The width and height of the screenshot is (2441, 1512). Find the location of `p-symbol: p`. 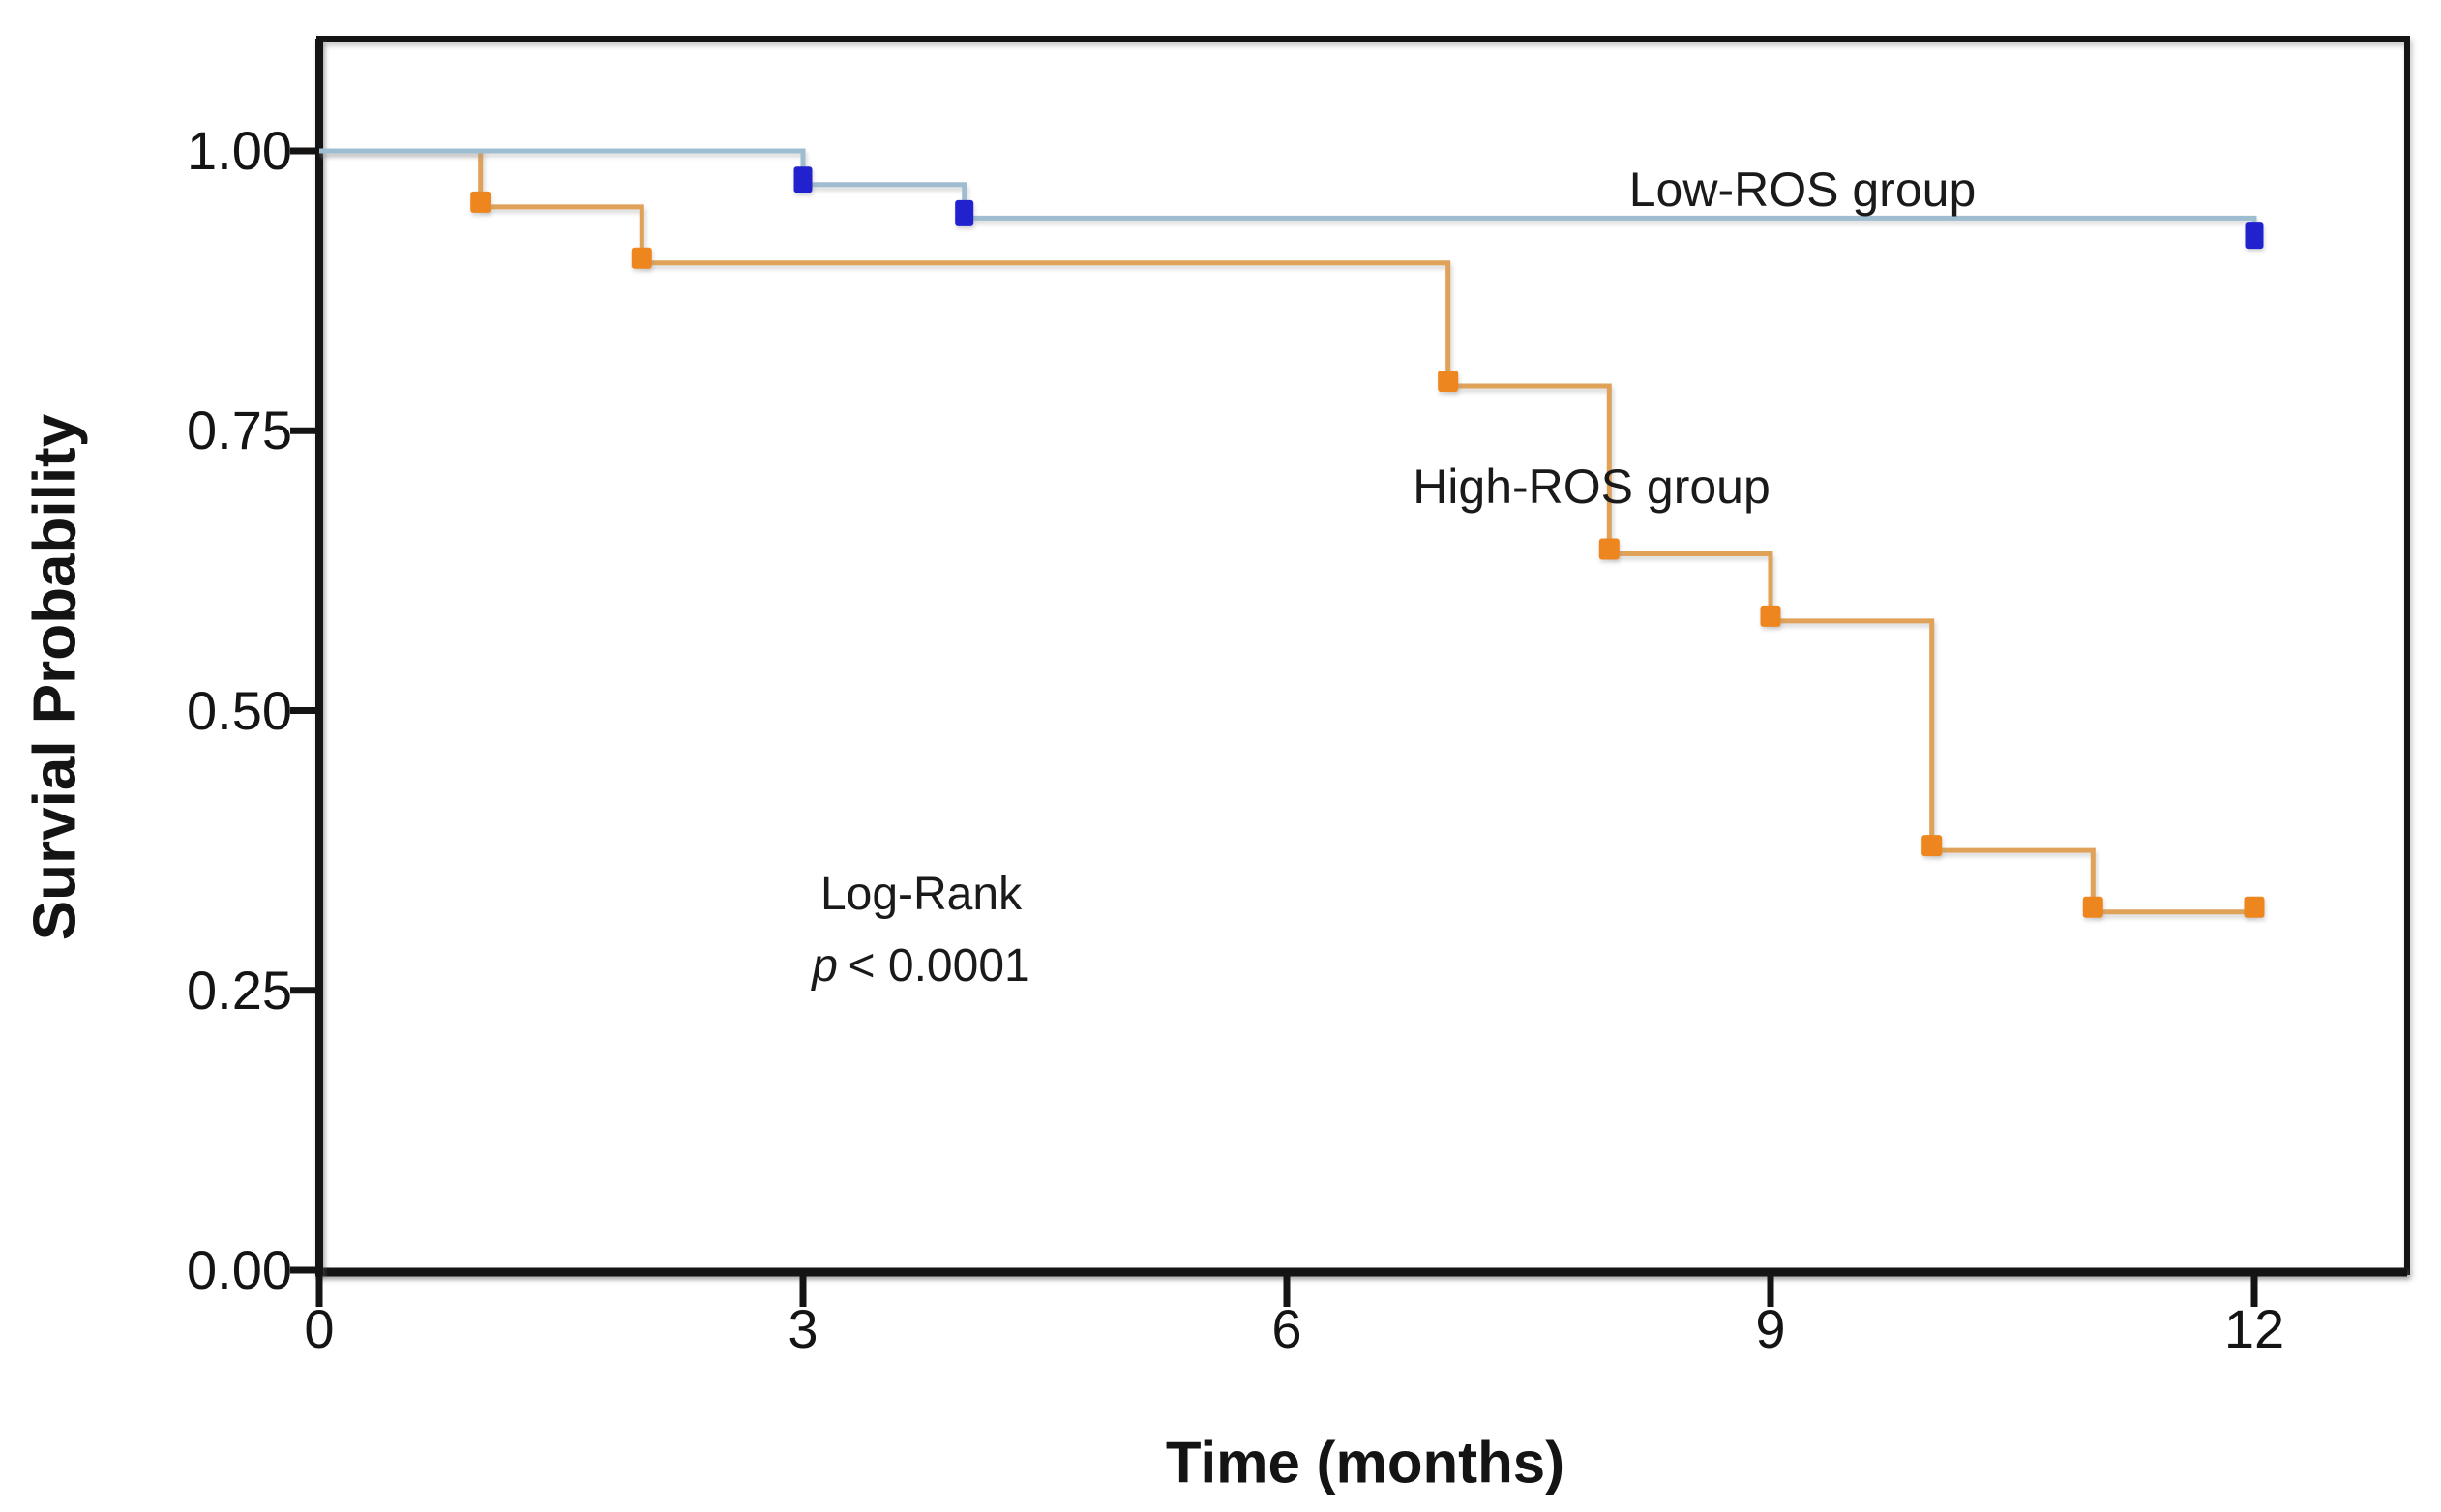

p-symbol: p is located at coordinates (825, 966).